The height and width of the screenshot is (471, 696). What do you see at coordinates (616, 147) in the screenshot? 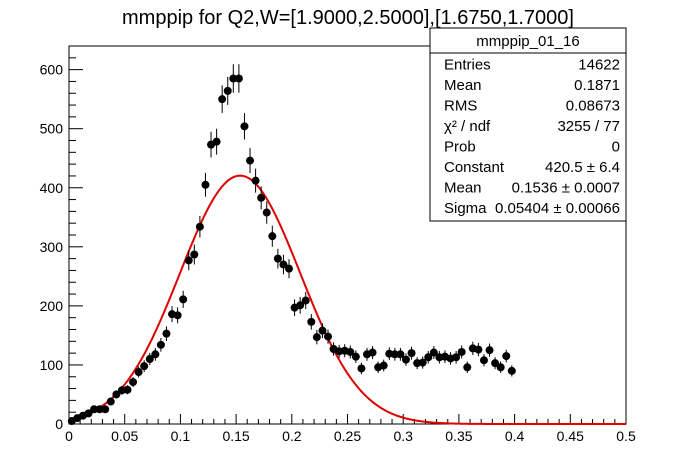
I see `stats-row-value: 0` at bounding box center [616, 147].